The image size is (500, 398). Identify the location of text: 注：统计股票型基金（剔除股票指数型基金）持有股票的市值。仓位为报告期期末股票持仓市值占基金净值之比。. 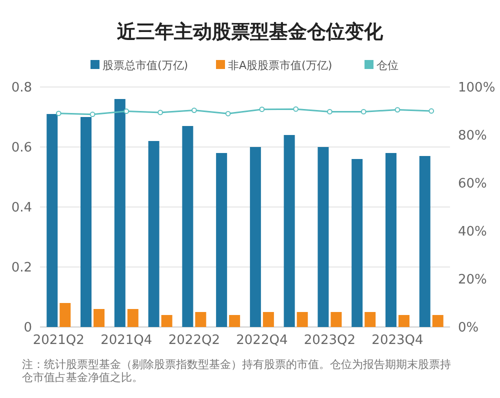
(236, 371).